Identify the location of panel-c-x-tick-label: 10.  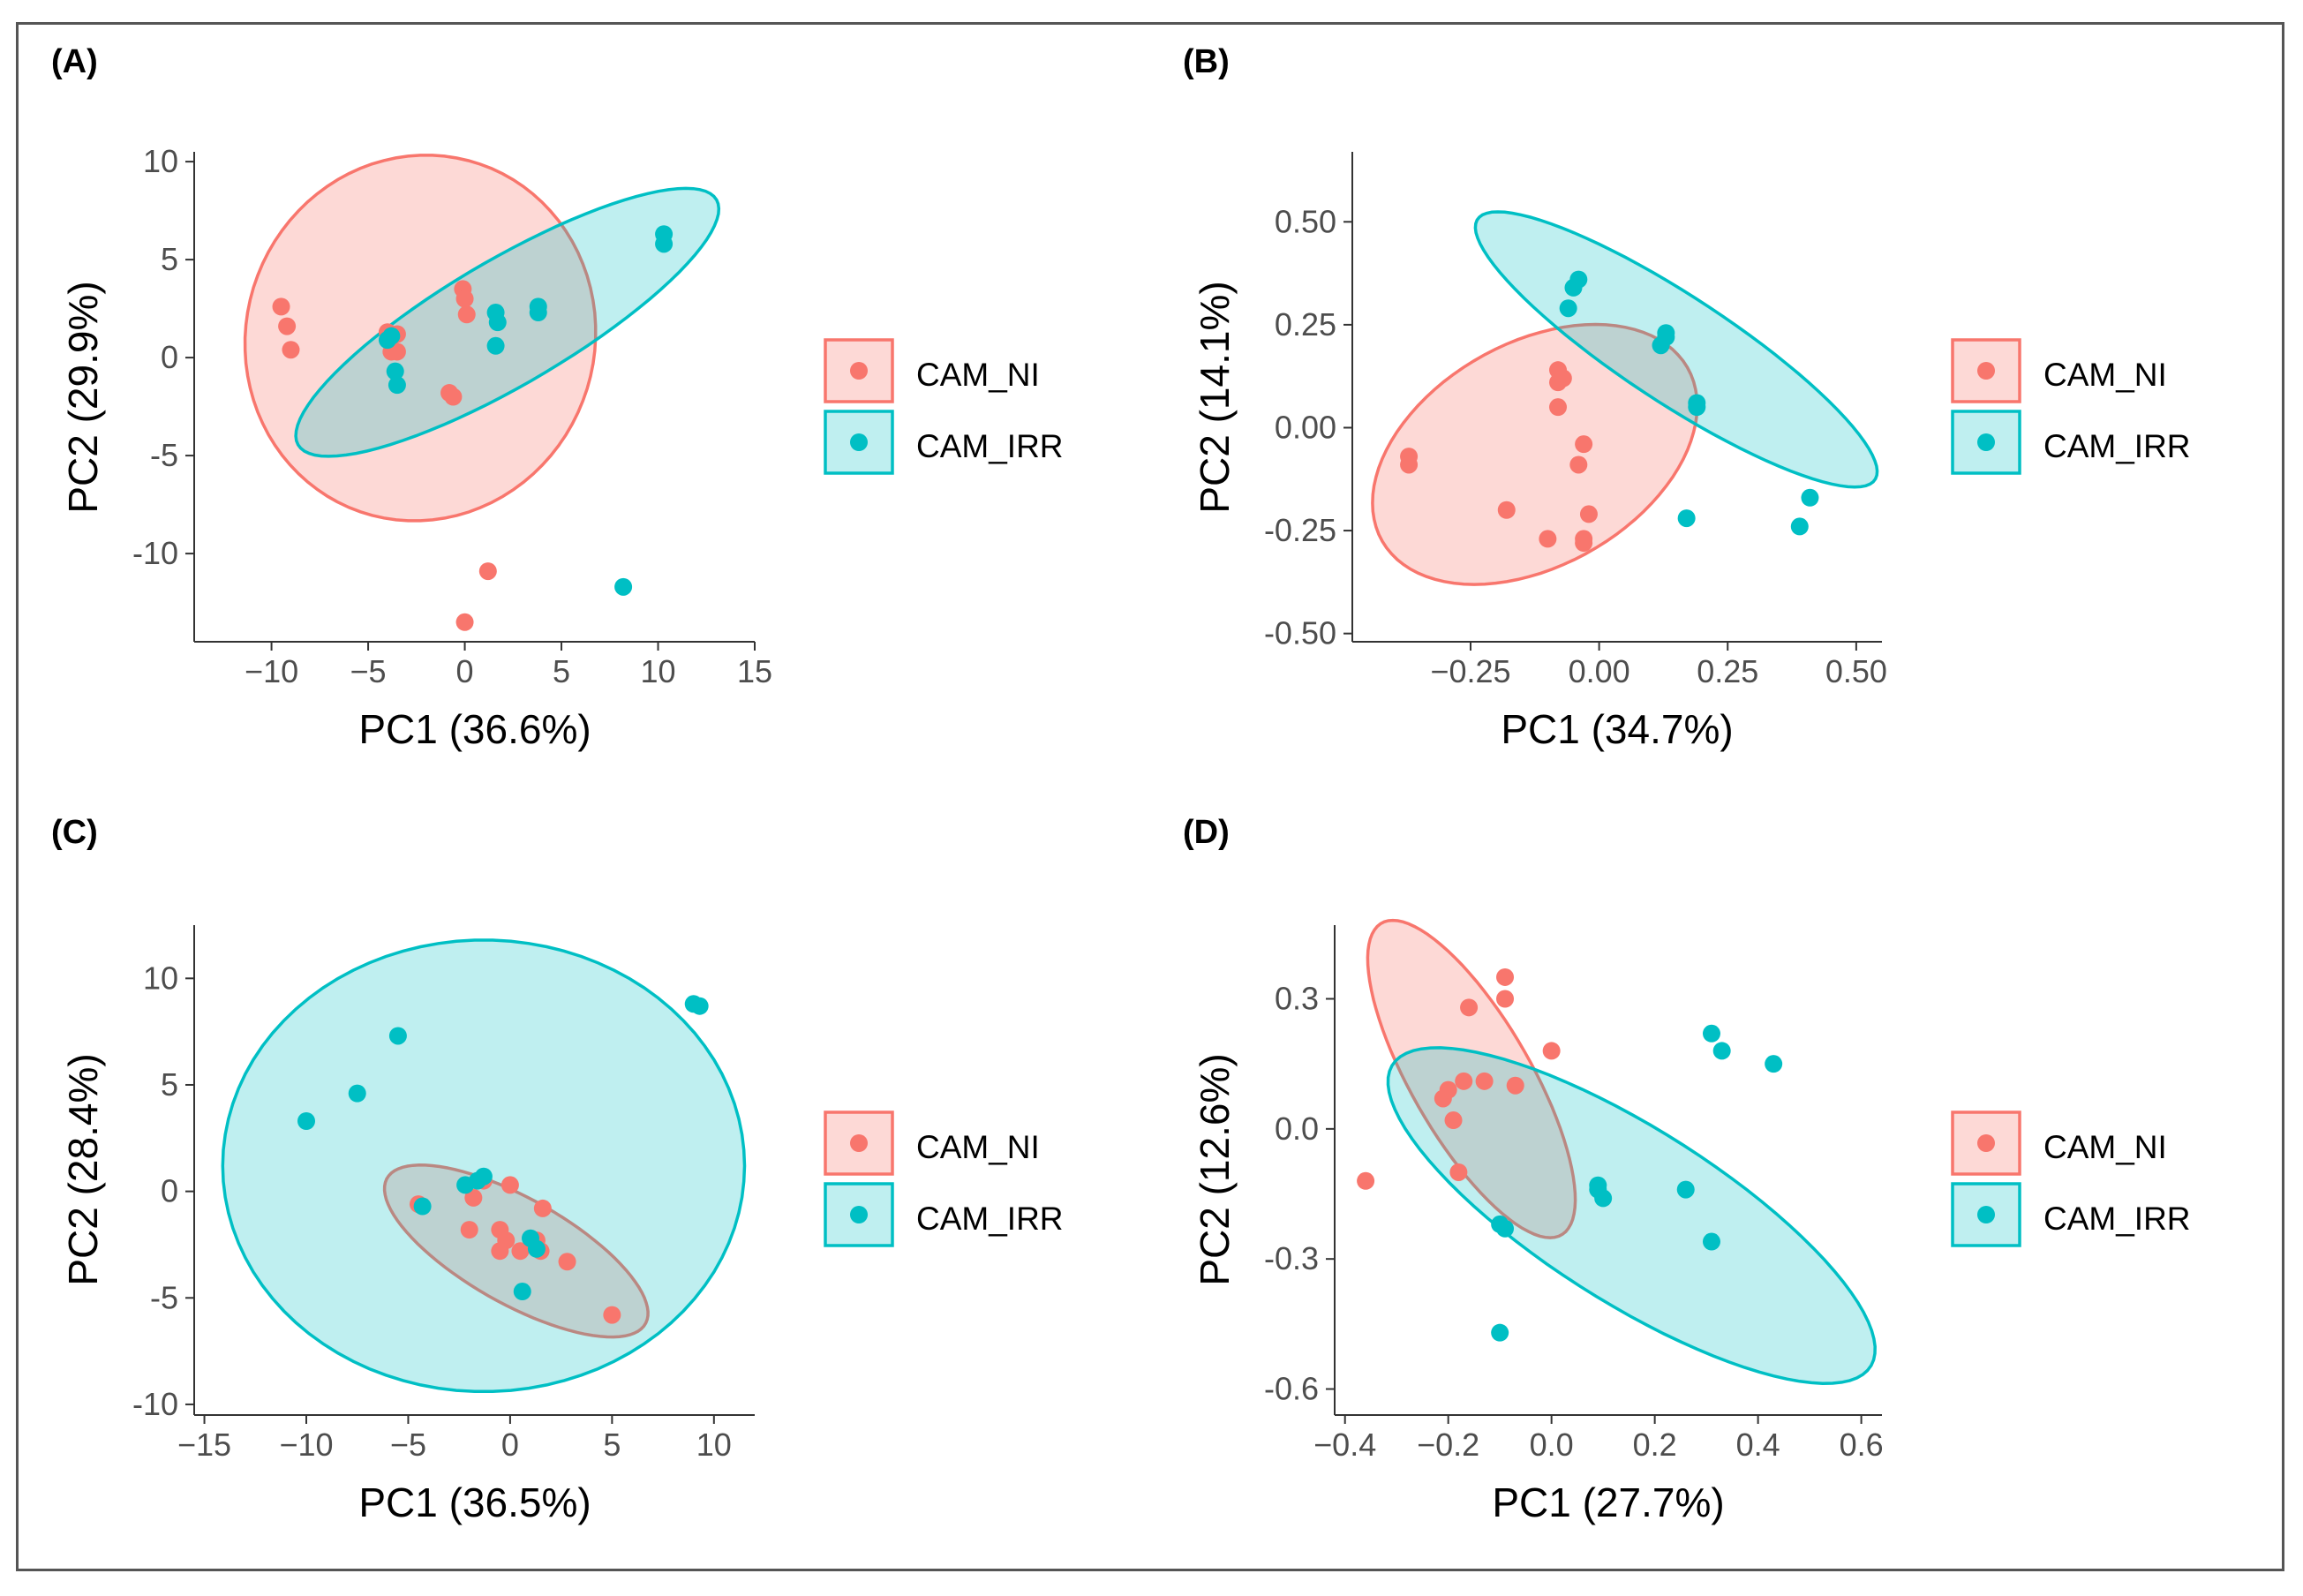
(714, 1445).